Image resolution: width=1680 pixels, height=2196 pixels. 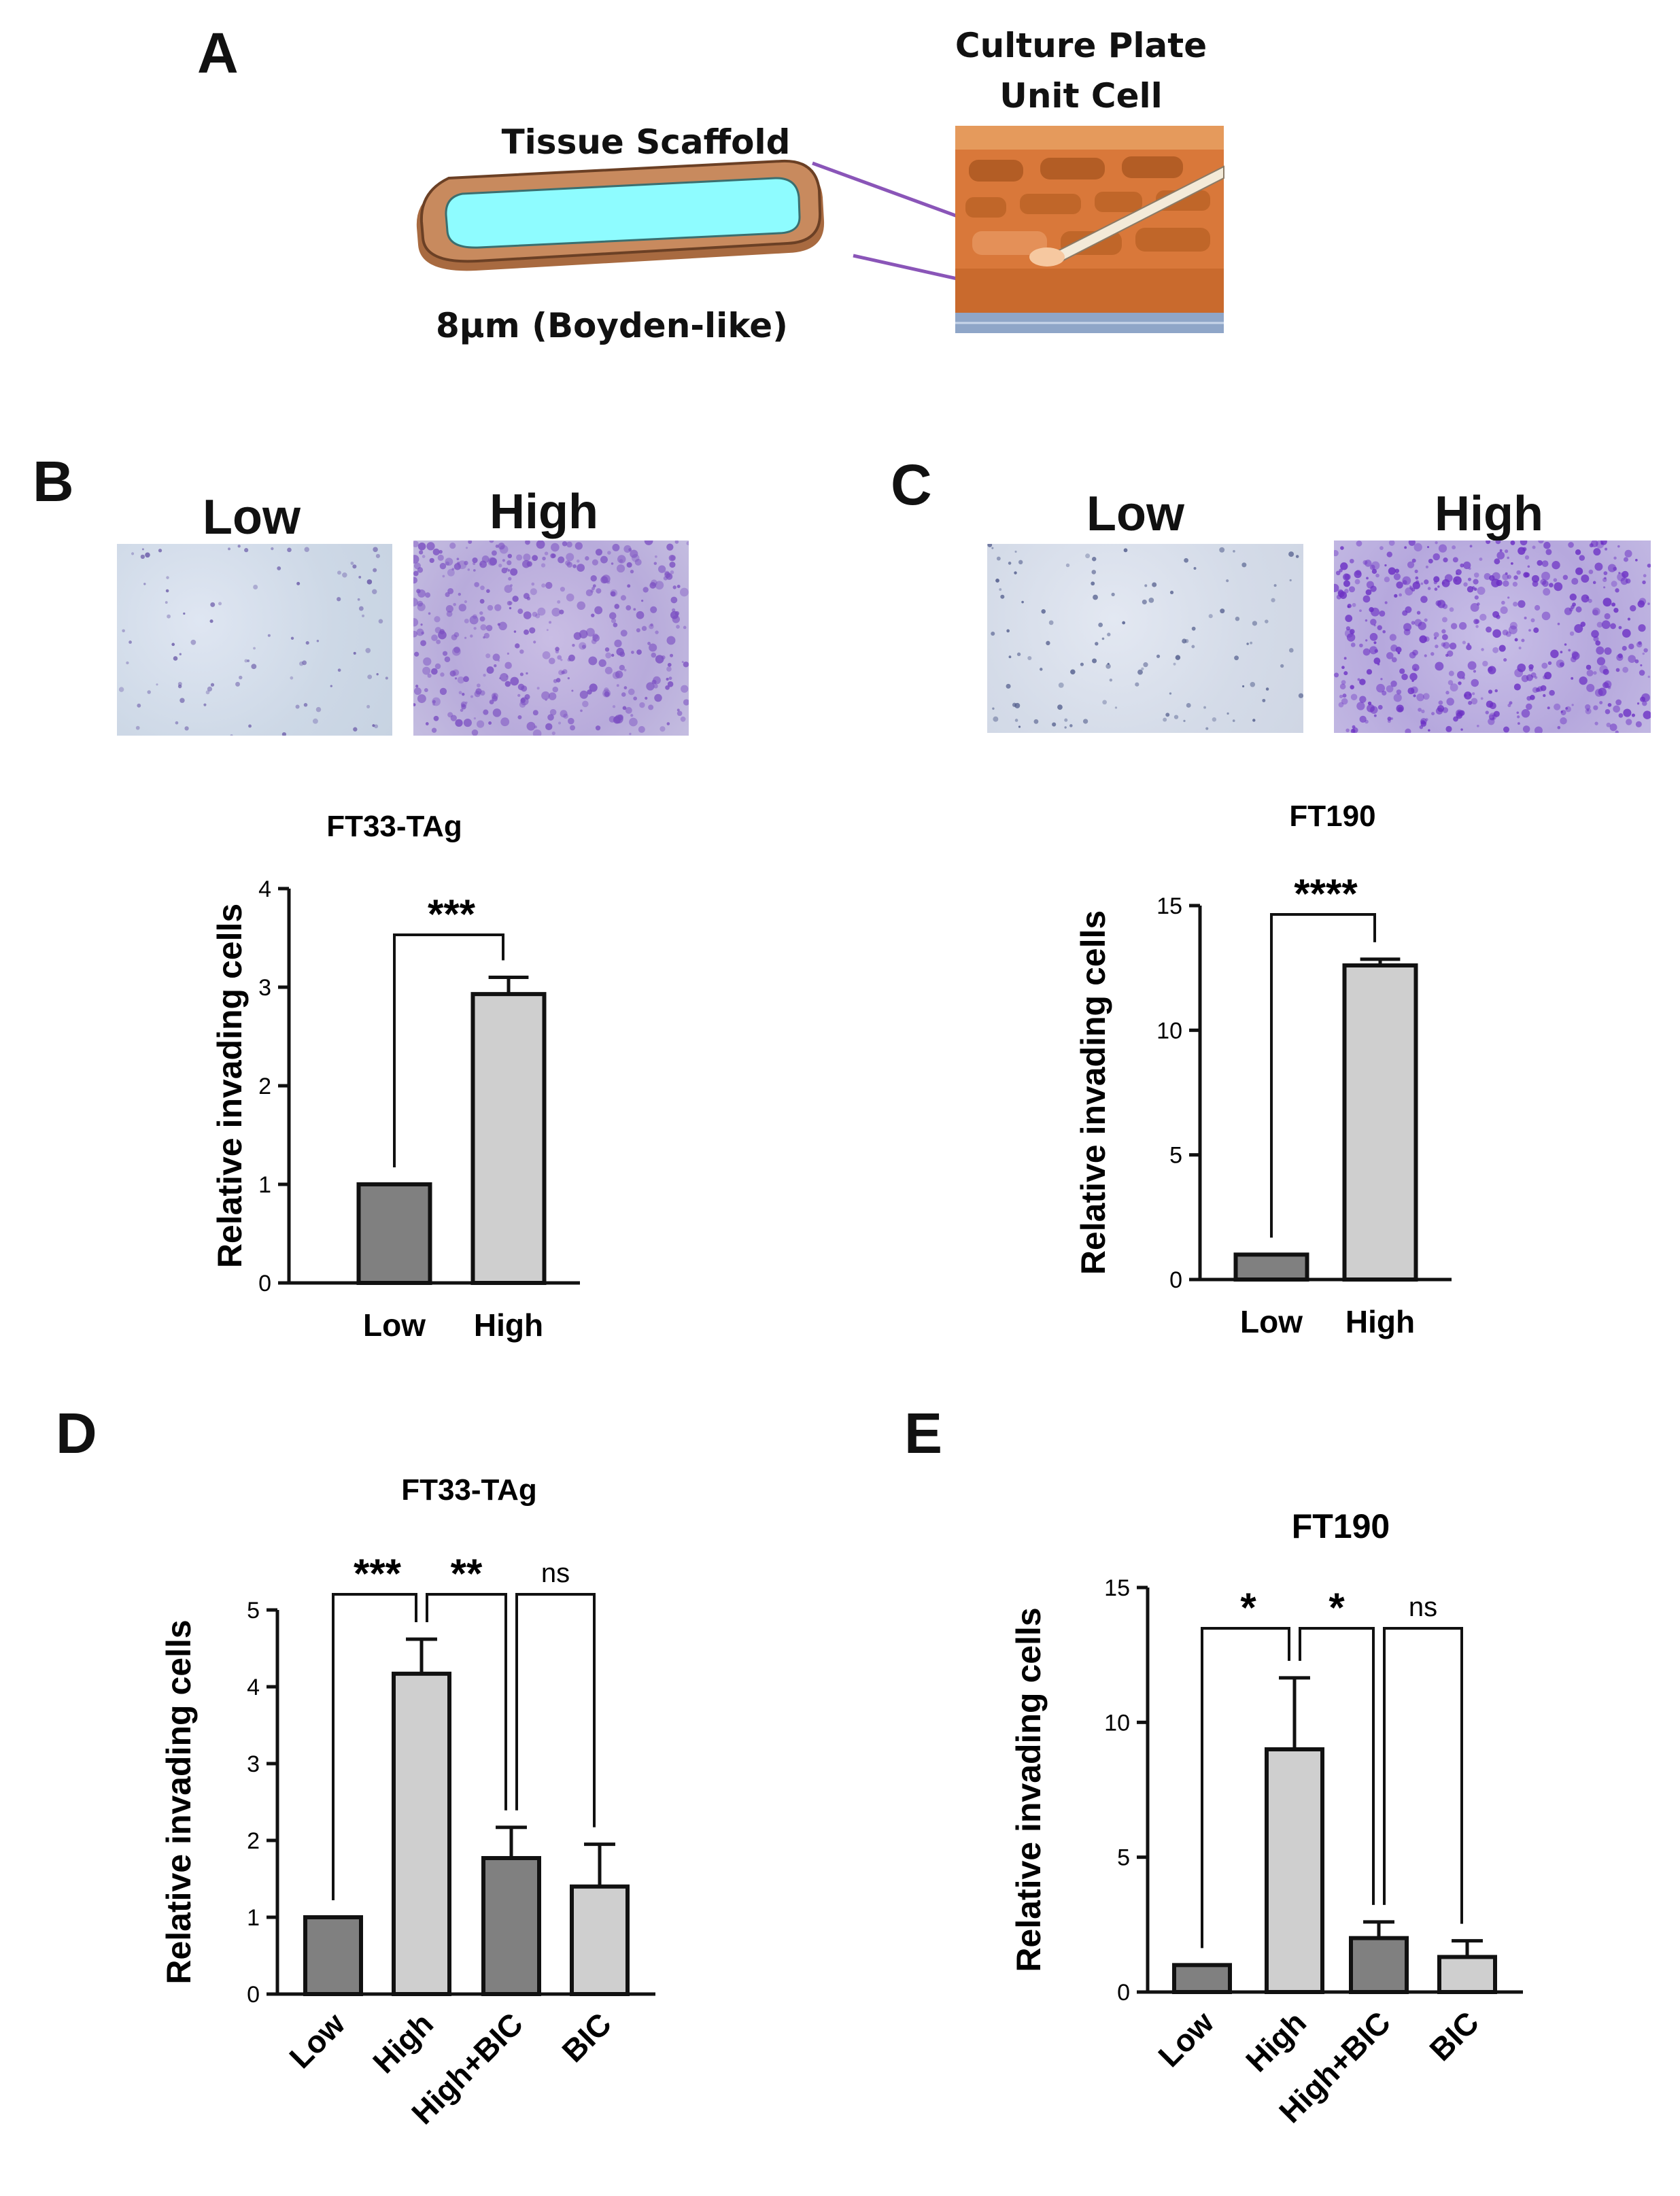 What do you see at coordinates (1081, 96) in the screenshot?
I see `unit-cell-label: Unit Cell` at bounding box center [1081, 96].